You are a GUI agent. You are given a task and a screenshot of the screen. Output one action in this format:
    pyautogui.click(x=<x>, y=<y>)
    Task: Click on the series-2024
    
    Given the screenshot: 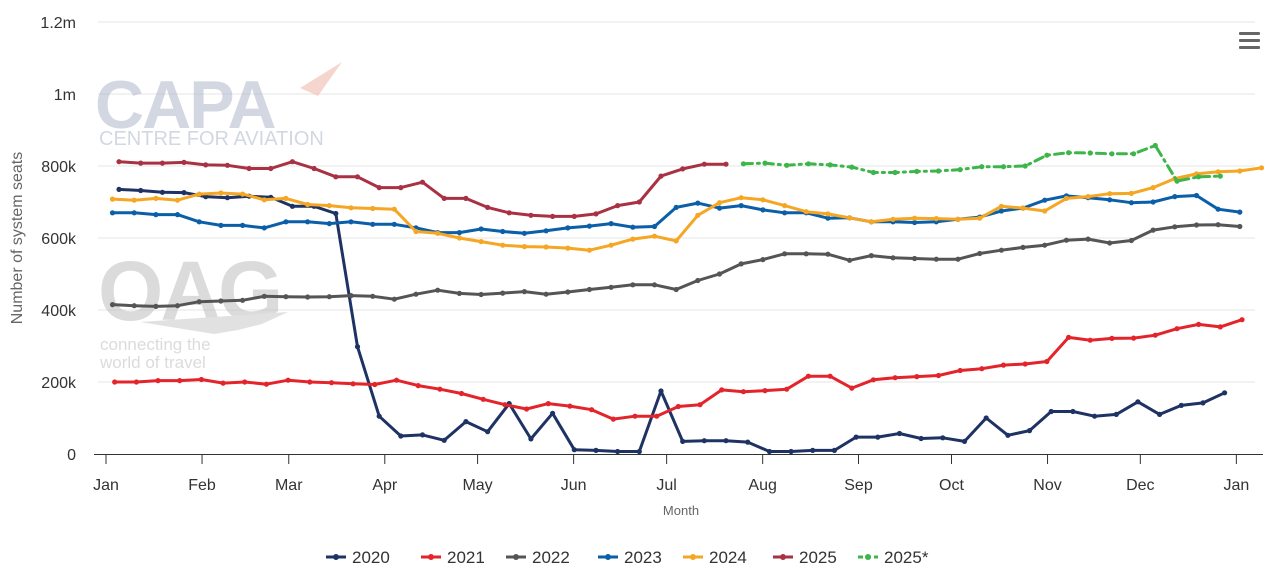 What is the action you would take?
    pyautogui.click(x=687, y=209)
    